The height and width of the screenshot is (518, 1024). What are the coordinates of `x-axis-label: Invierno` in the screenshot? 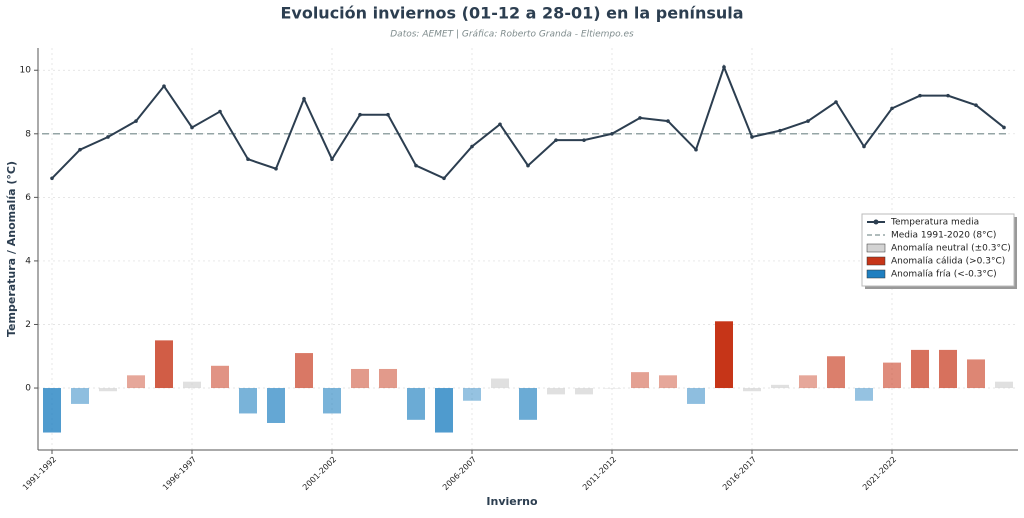 It's located at (512, 501).